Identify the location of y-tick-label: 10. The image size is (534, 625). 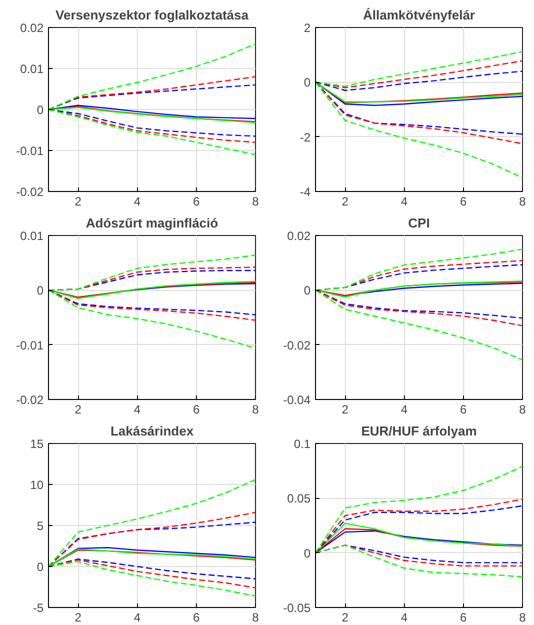
(37, 485).